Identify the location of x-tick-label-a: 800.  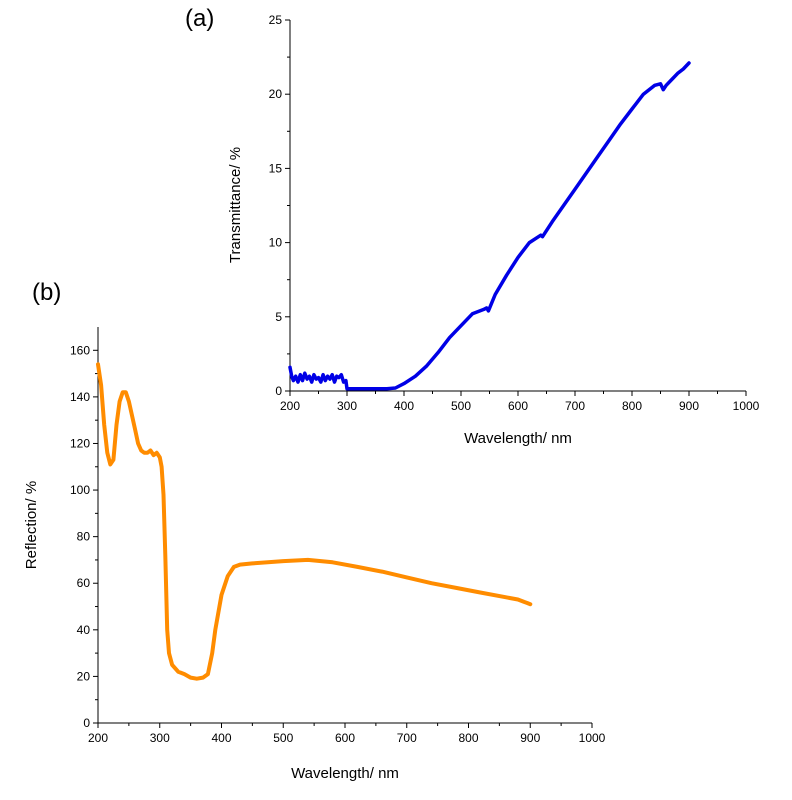
(632, 406).